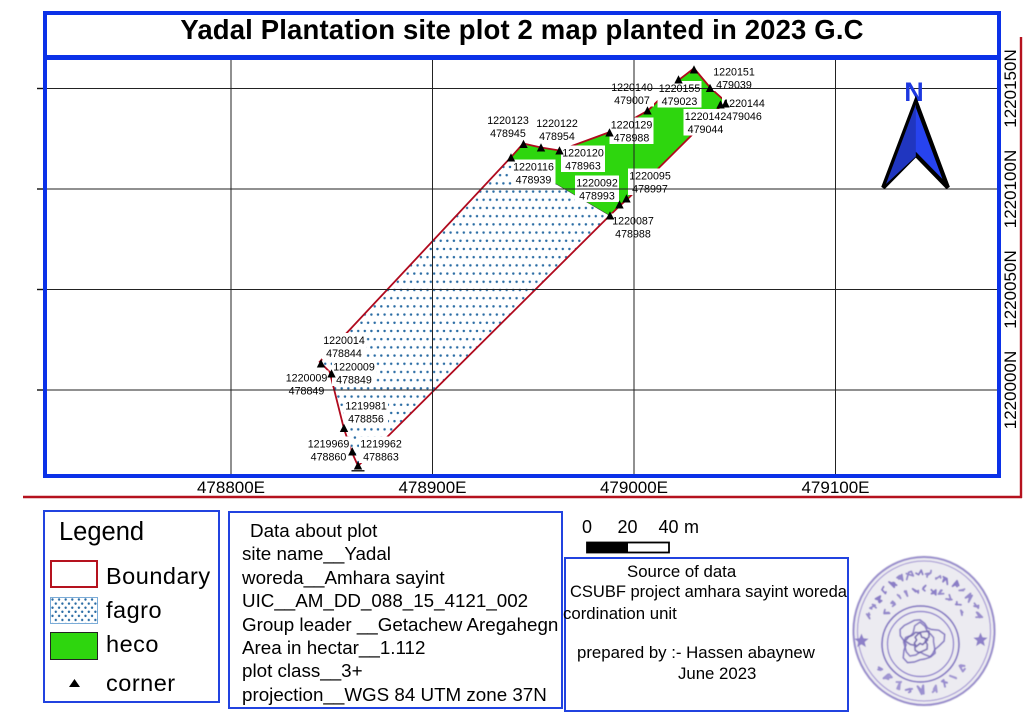 The width and height of the screenshot is (1024, 724). Describe the element at coordinates (650, 177) in the screenshot. I see `svg-text: 1220095` at that location.